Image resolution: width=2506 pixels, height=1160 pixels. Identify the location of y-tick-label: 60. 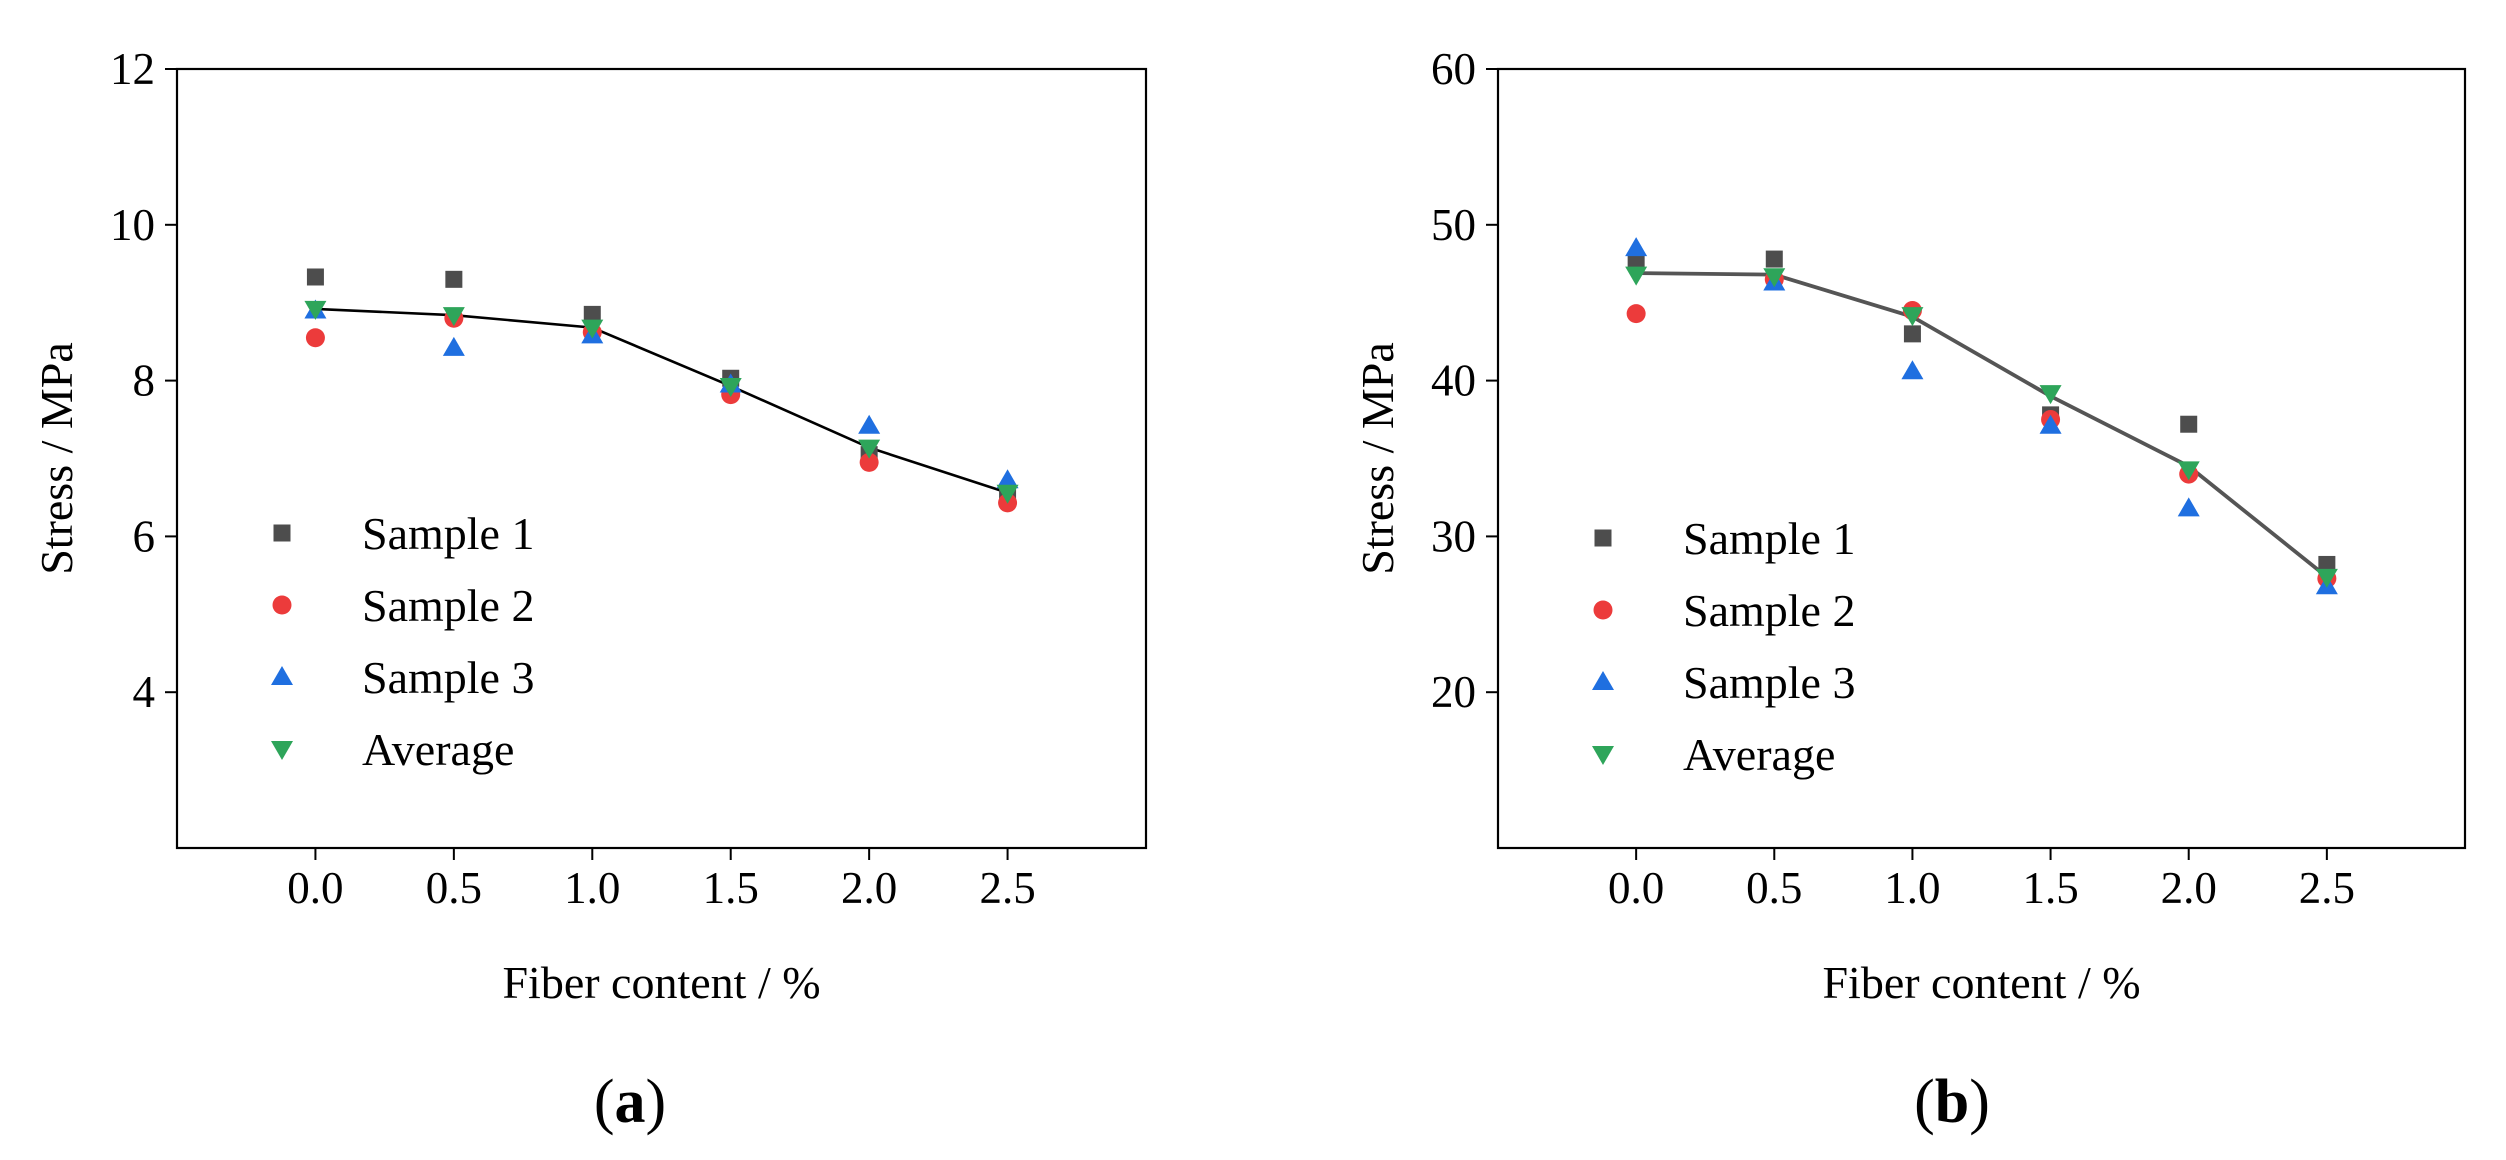
(1453, 69).